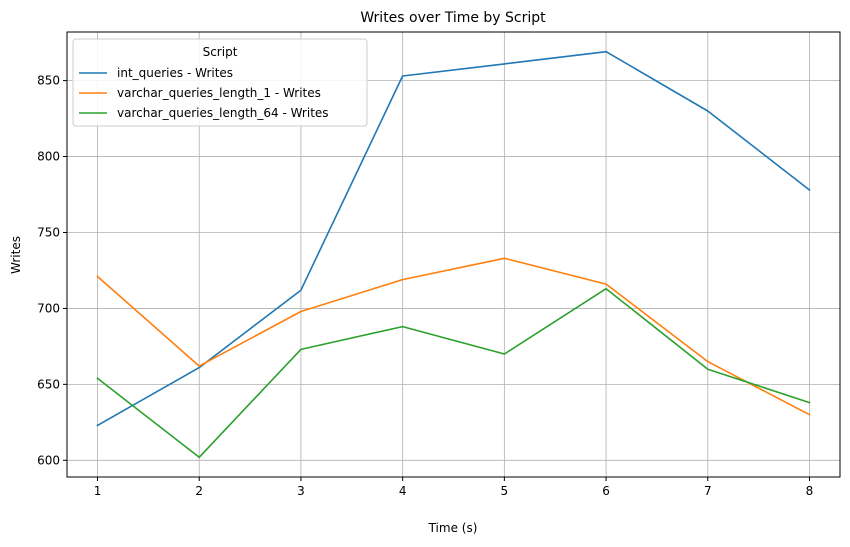 The height and width of the screenshot is (547, 850). Describe the element at coordinates (454, 487) in the screenshot. I see `x-axis-ticks: 1 2 3 4 5 6 7 8` at that location.